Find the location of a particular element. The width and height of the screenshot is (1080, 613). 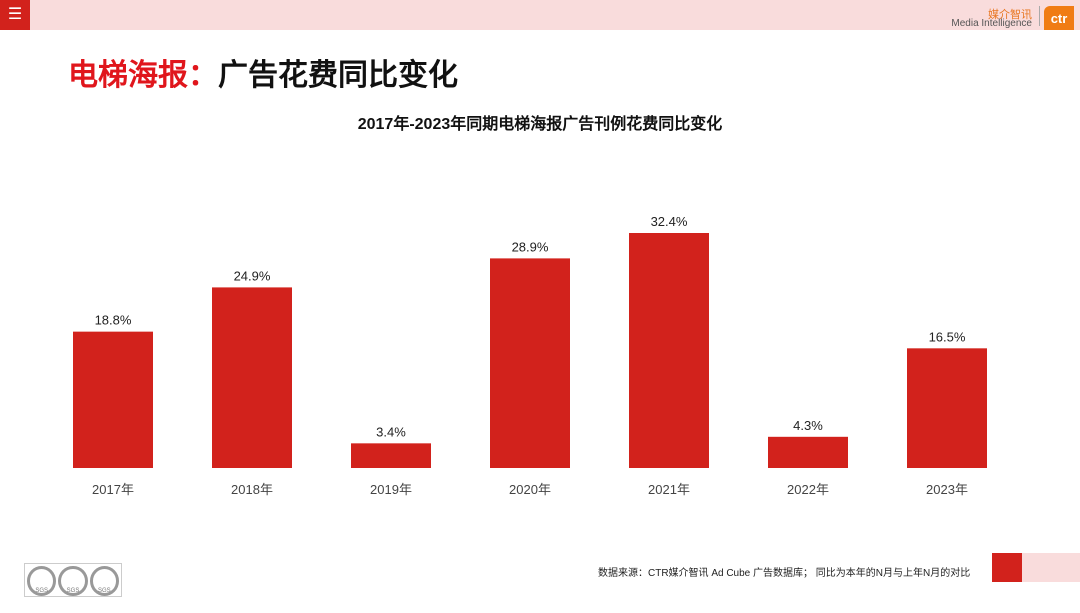

logo-cn: 媒介智讯 is located at coordinates (1010, 15).